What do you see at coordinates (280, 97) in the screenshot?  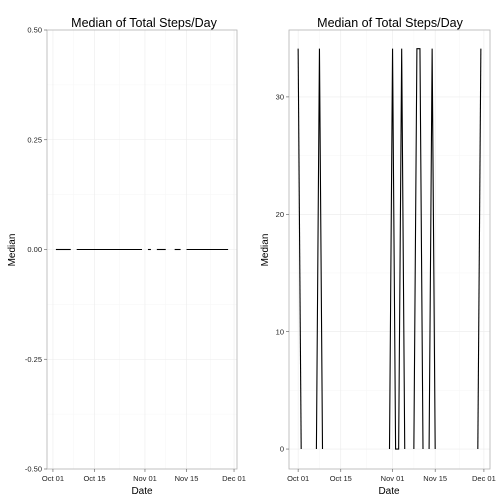 I see `chart-right-ytick-label: 30` at bounding box center [280, 97].